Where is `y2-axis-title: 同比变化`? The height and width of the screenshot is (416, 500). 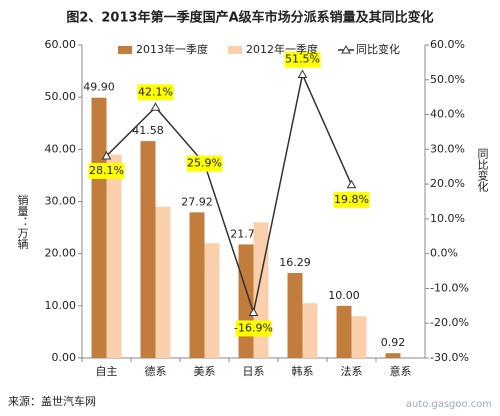
y2-axis-title: 同比变化 is located at coordinates (482, 170).